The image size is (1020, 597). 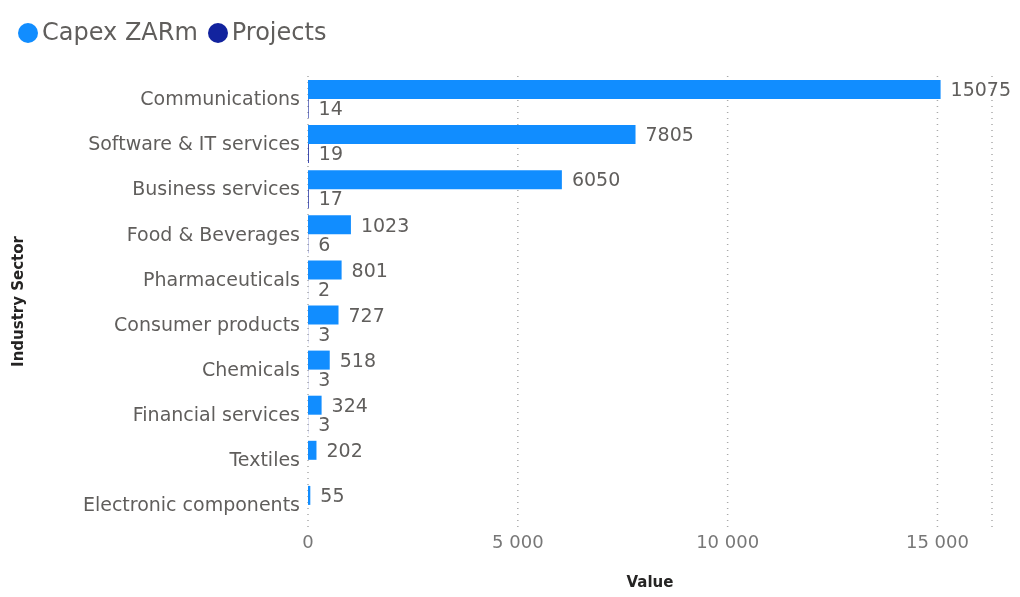 I want to click on x-axis-title: Value, so click(x=650, y=582).